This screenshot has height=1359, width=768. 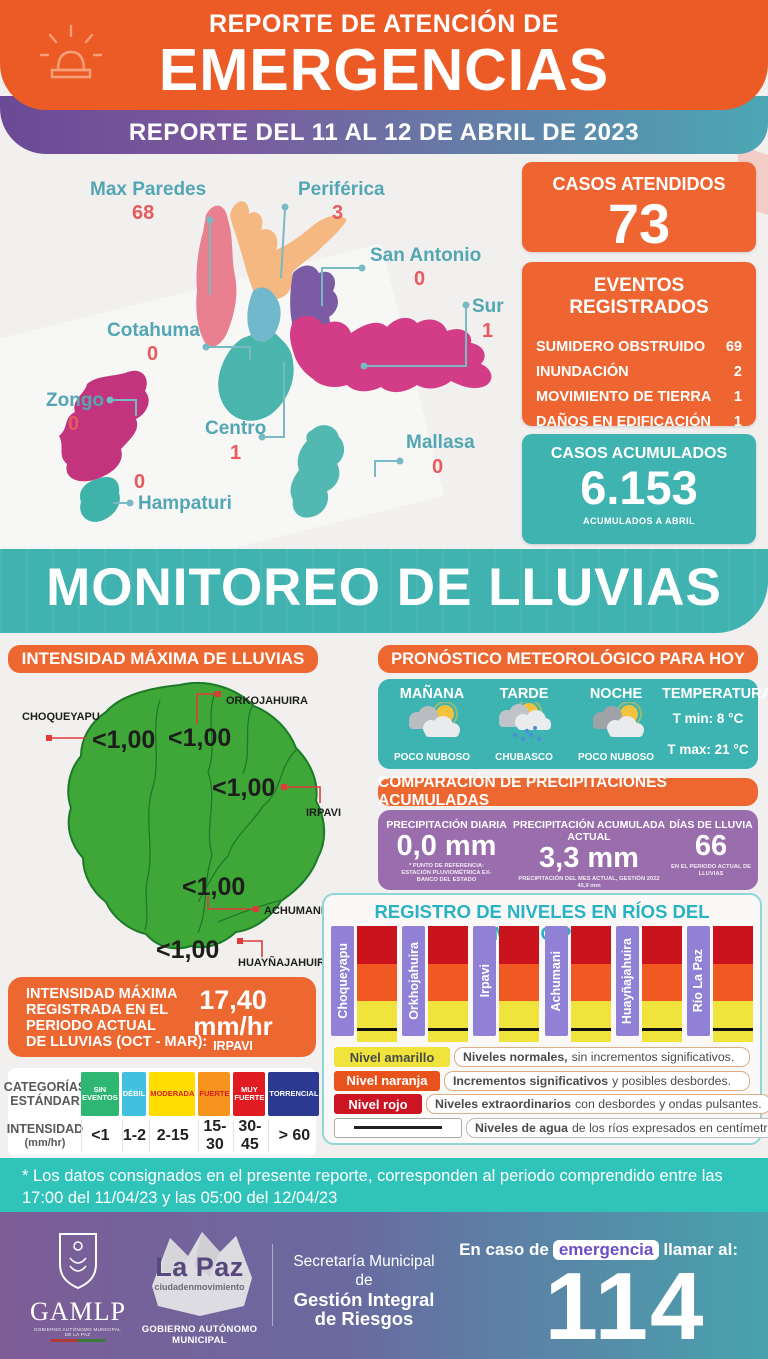 I want to click on basin-label-huaynajahuira: HUAYÑAJAHUIRA, so click(x=285, y=963).